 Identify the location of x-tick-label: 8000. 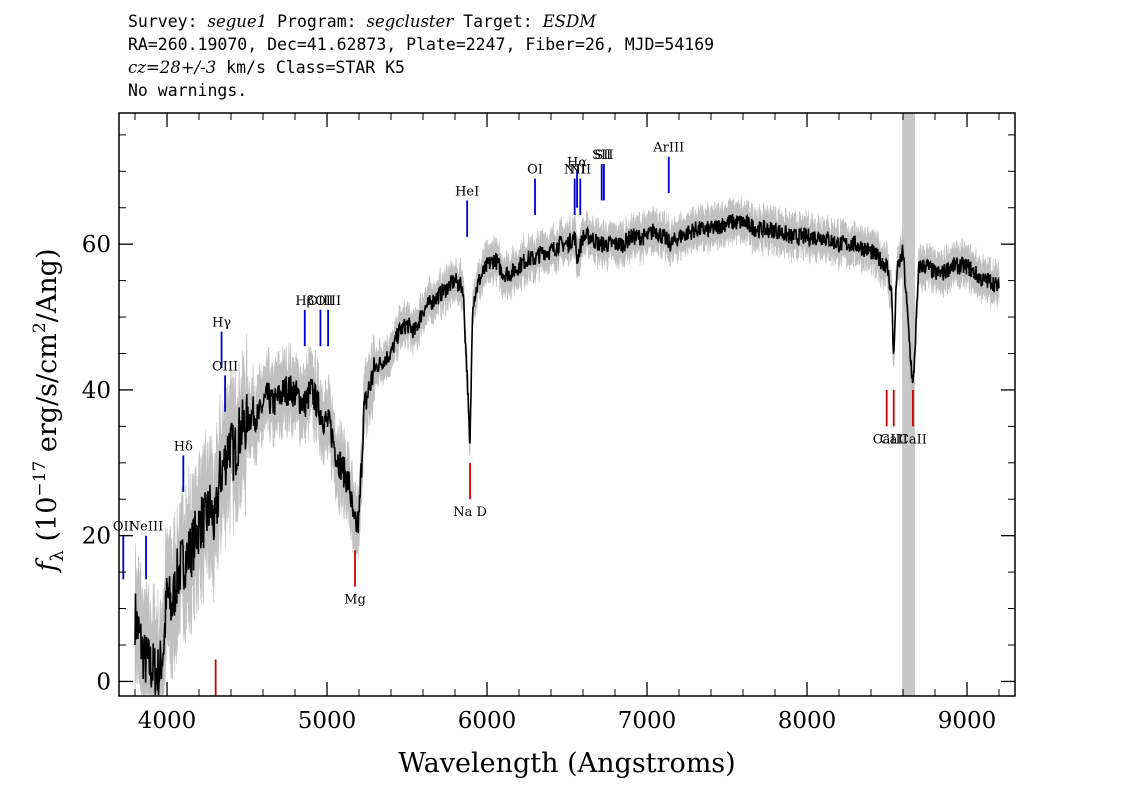
(807, 721).